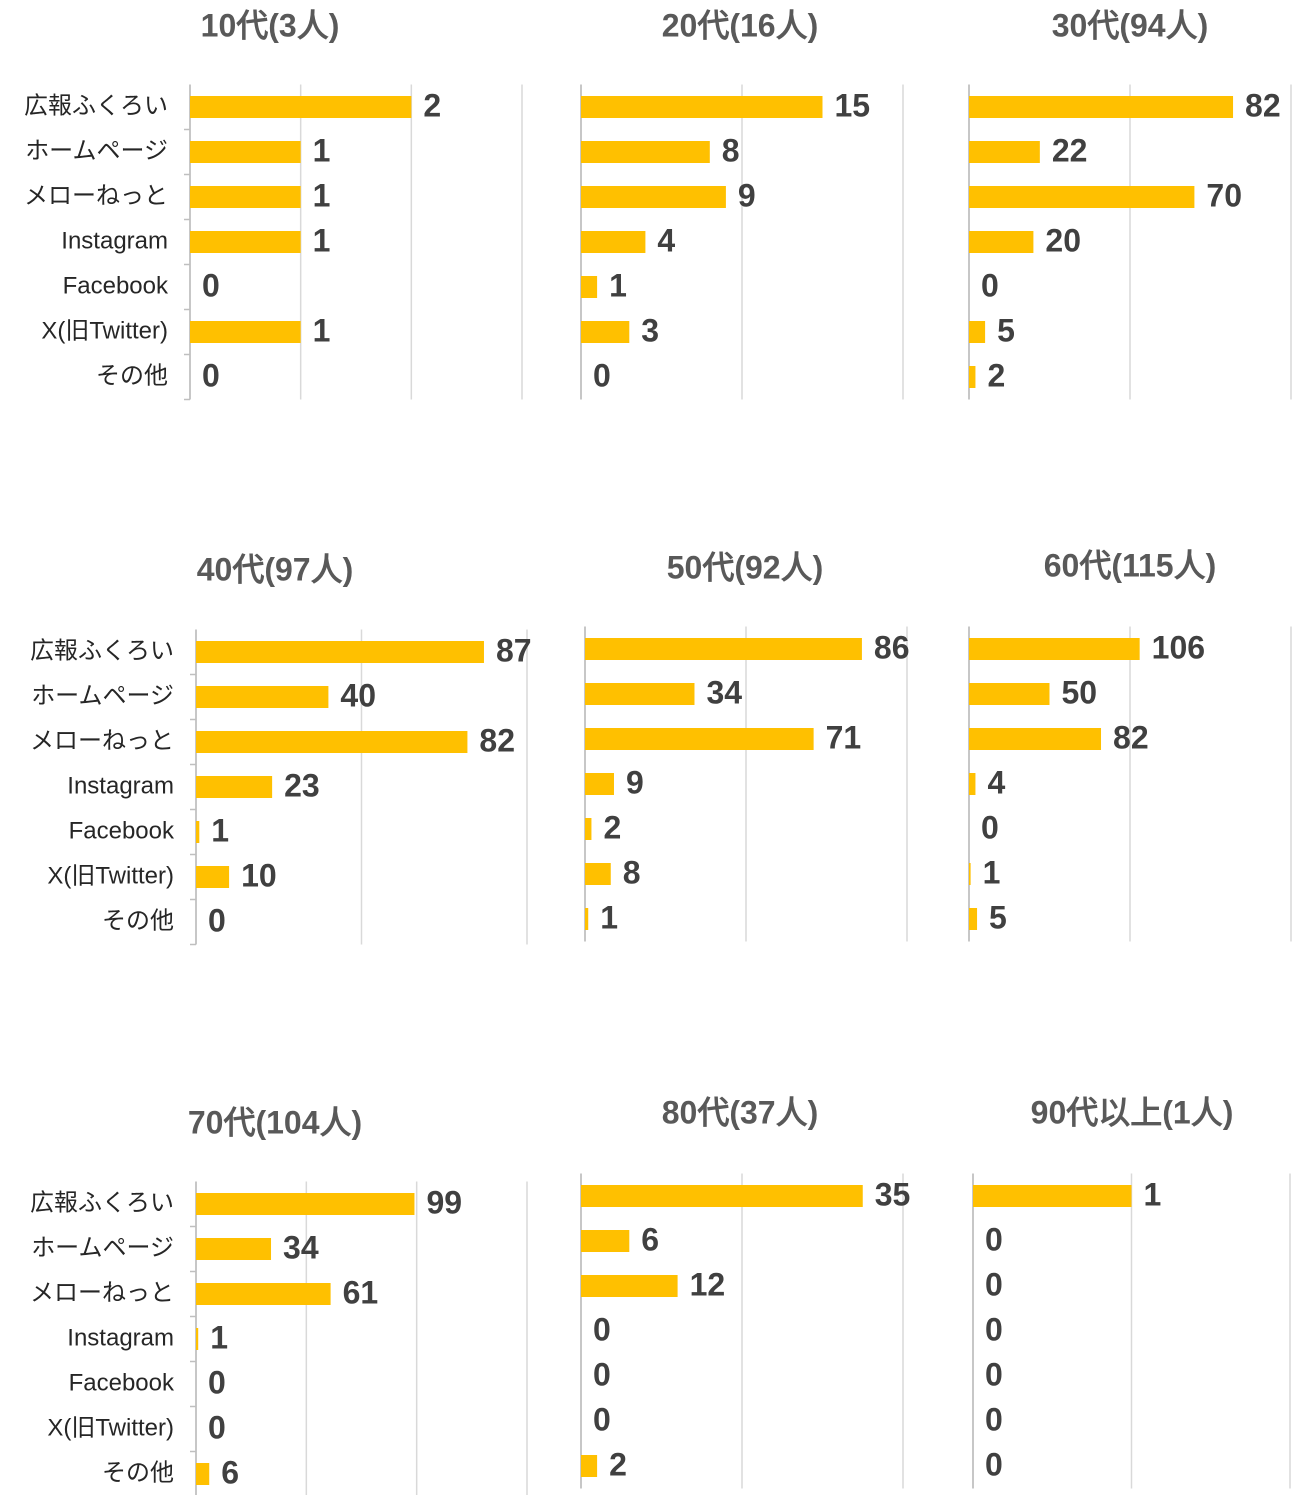 Image resolution: width=1292 pixels, height=1495 pixels. What do you see at coordinates (102, 740) in the screenshot?
I see `category-label: メローねっと` at bounding box center [102, 740].